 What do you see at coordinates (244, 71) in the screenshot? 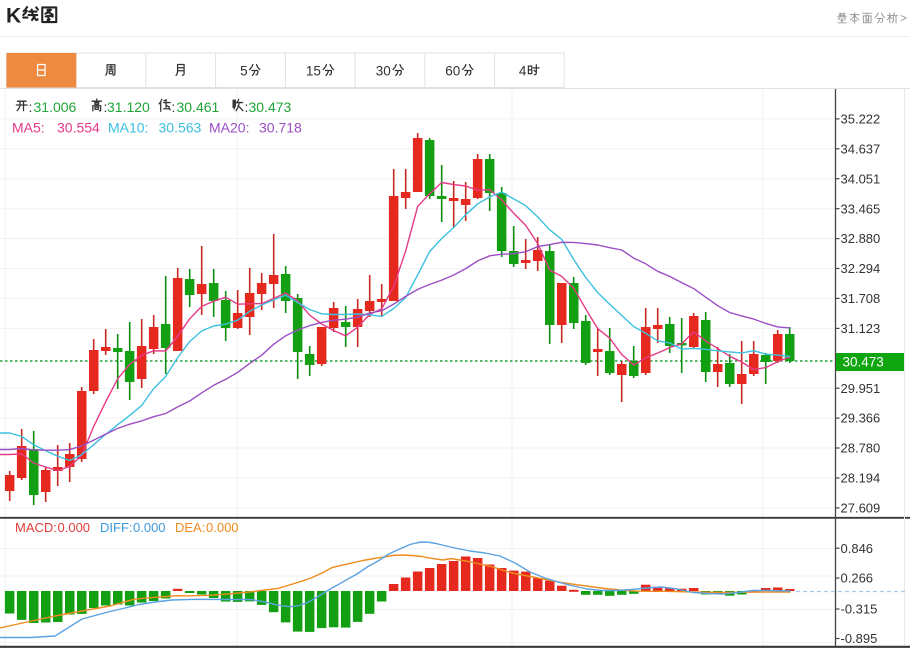
I see `svg-text: 5` at bounding box center [244, 71].